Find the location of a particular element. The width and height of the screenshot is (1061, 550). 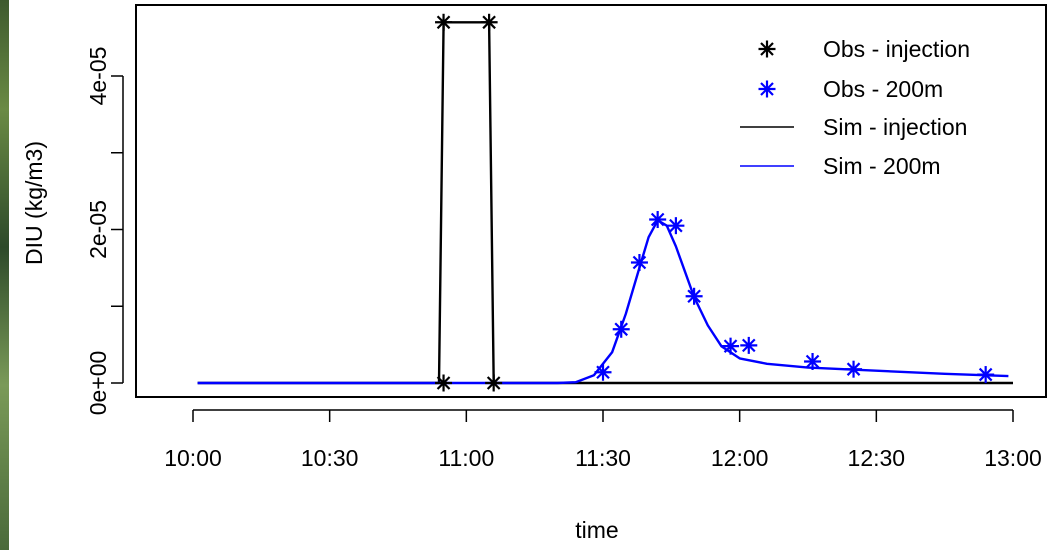

x-tick-label-3: 11:30 is located at coordinates (603, 458).